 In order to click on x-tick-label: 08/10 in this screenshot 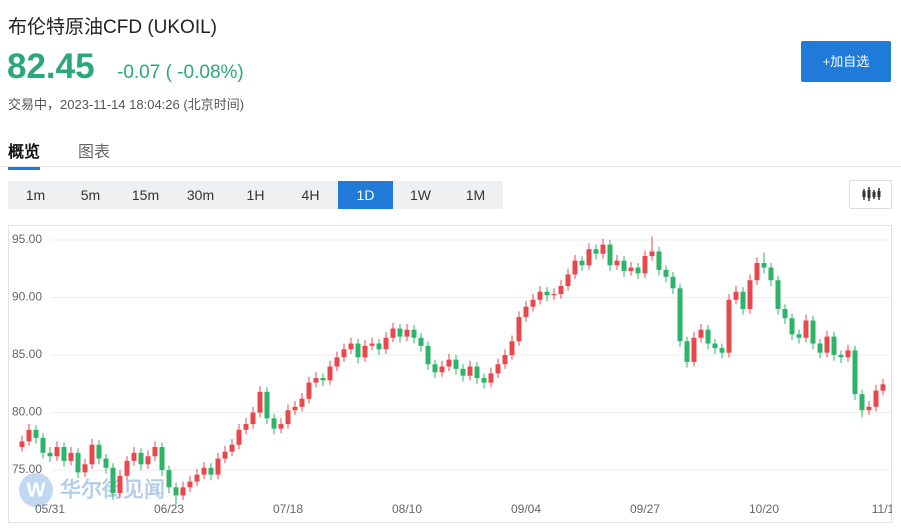, I will do `click(407, 509)`.